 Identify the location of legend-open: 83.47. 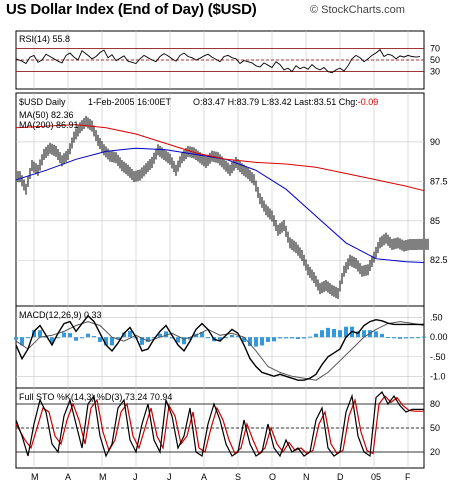
(214, 102).